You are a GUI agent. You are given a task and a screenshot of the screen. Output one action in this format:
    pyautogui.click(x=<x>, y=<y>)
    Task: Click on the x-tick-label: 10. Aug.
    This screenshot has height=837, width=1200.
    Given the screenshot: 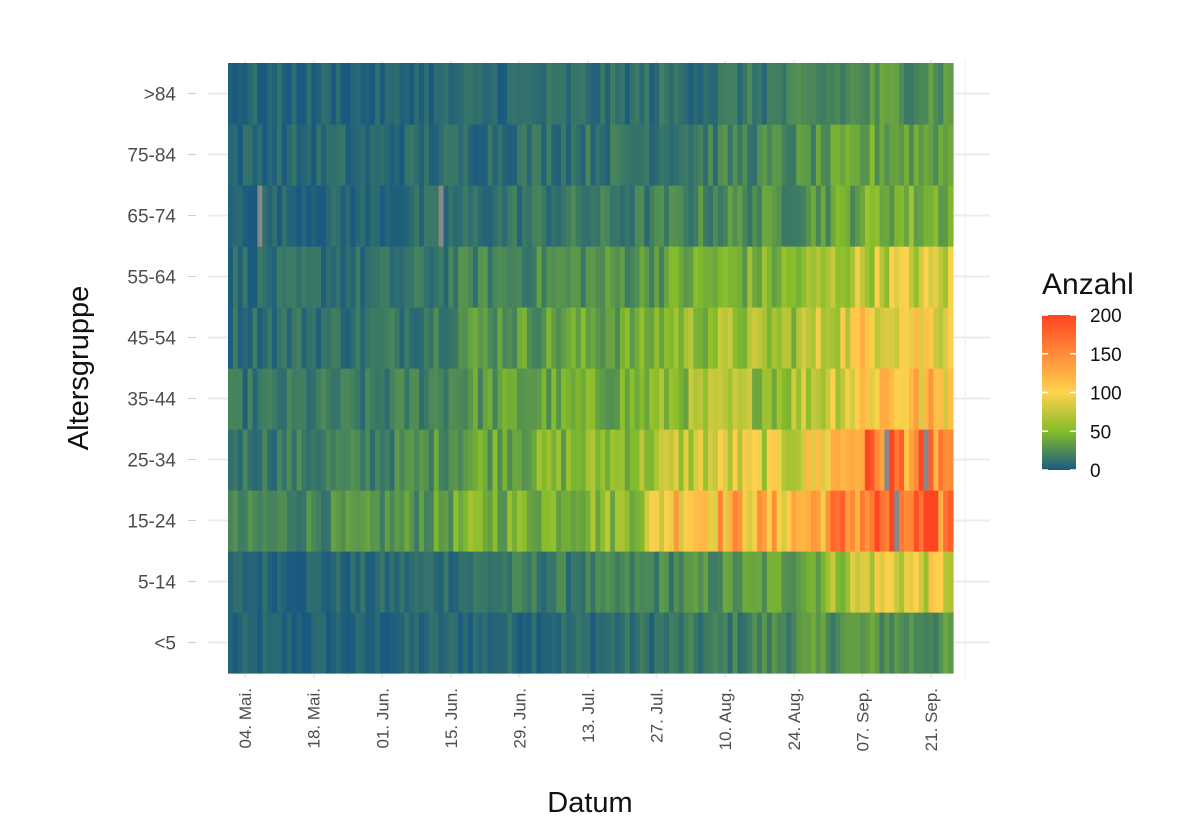 What is the action you would take?
    pyautogui.click(x=725, y=719)
    